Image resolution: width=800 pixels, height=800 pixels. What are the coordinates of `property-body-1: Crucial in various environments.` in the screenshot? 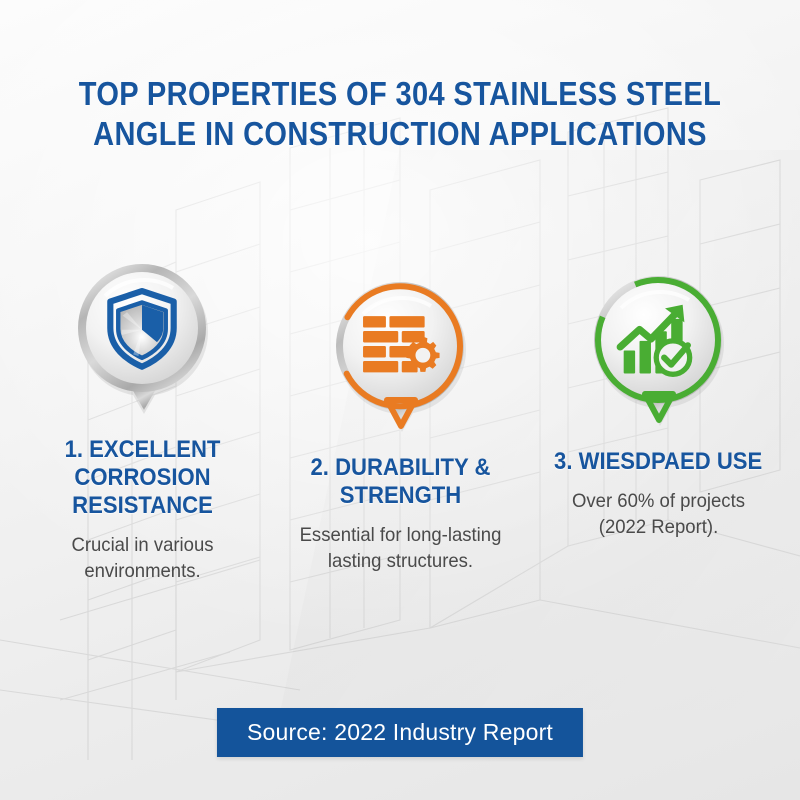 It's located at (142, 558).